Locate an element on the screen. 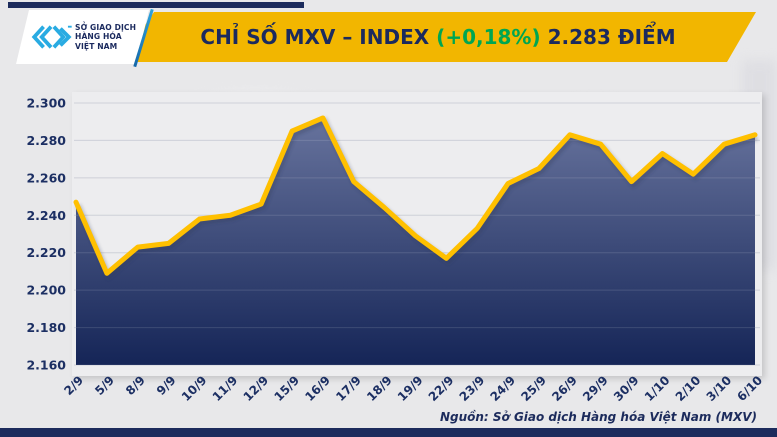  x-axis-label: 5/9 is located at coordinates (104, 385).